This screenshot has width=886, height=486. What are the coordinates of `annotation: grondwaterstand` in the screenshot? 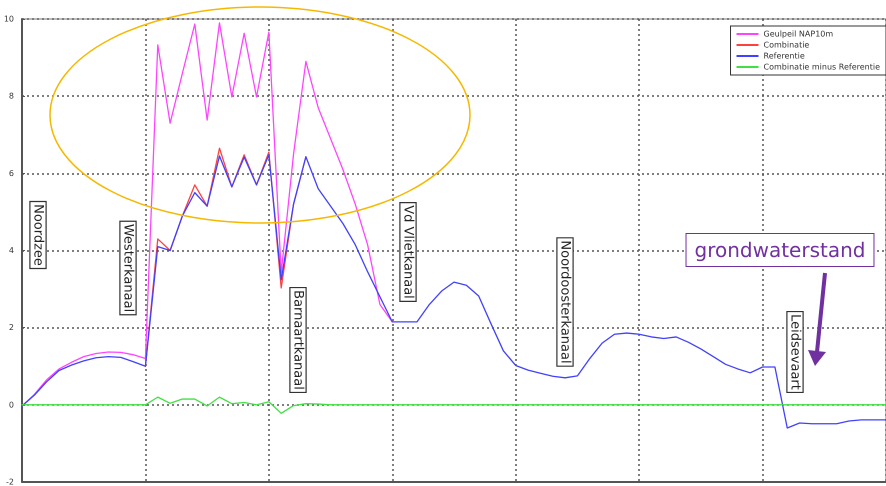 It's located at (780, 250).